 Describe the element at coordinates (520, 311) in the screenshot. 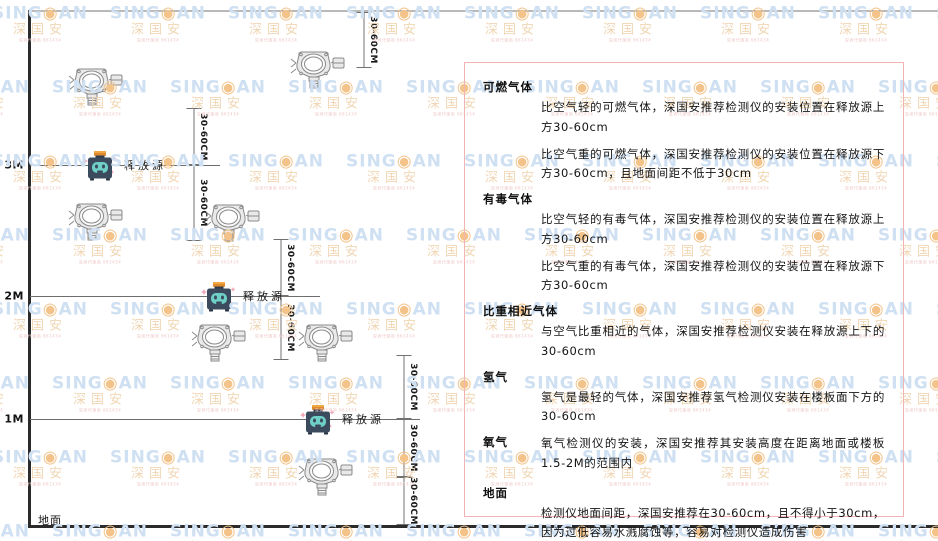

I see `guideline-section-title: 比重相近气体` at that location.